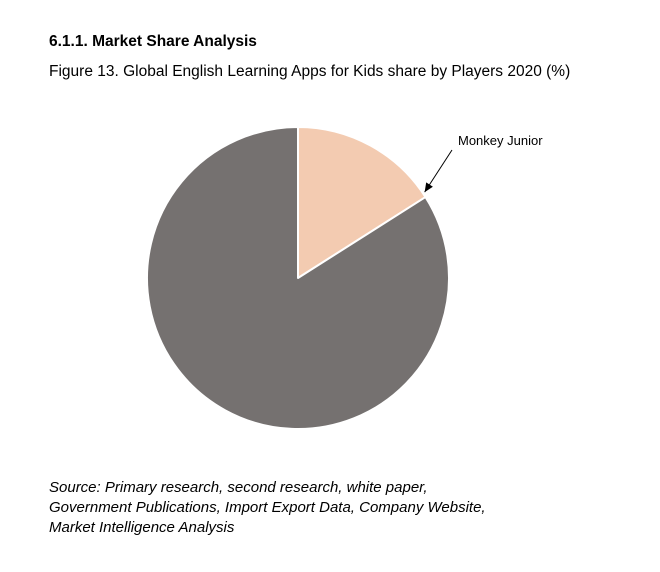  I want to click on annotation-label-monkey-junior: Monkey Junior, so click(500, 140).